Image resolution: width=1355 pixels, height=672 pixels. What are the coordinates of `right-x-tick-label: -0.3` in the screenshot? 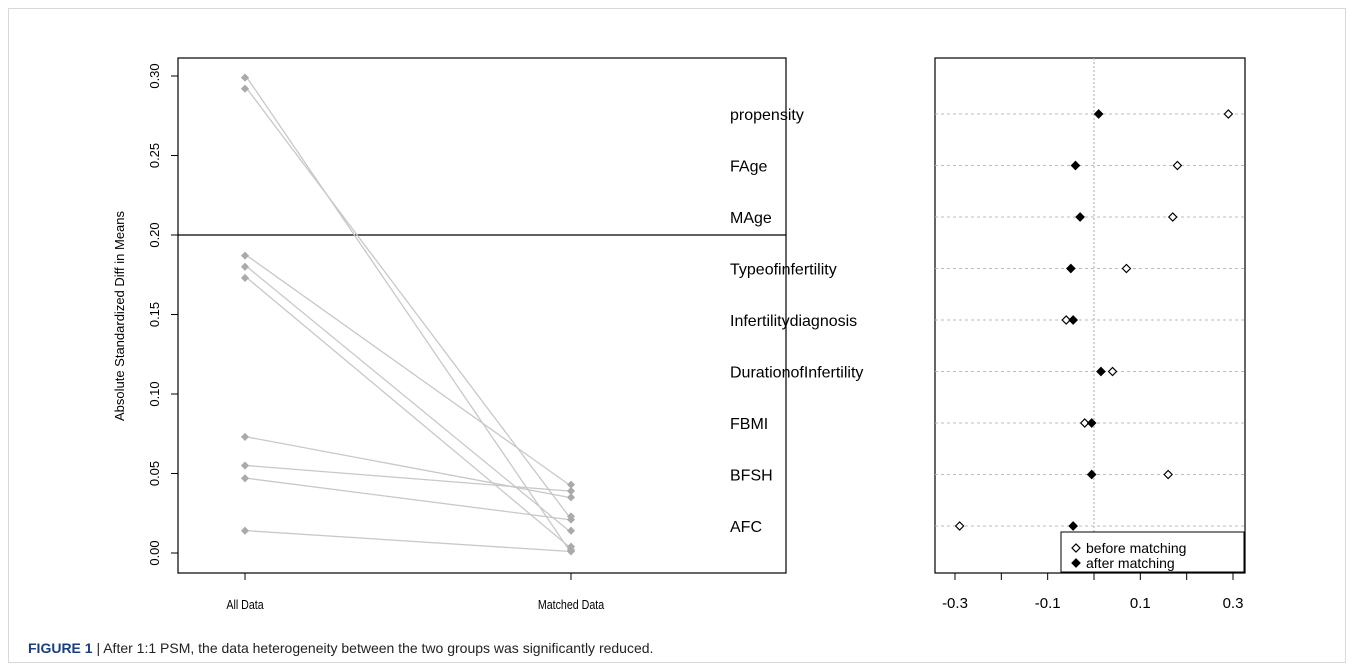 It's located at (955, 603).